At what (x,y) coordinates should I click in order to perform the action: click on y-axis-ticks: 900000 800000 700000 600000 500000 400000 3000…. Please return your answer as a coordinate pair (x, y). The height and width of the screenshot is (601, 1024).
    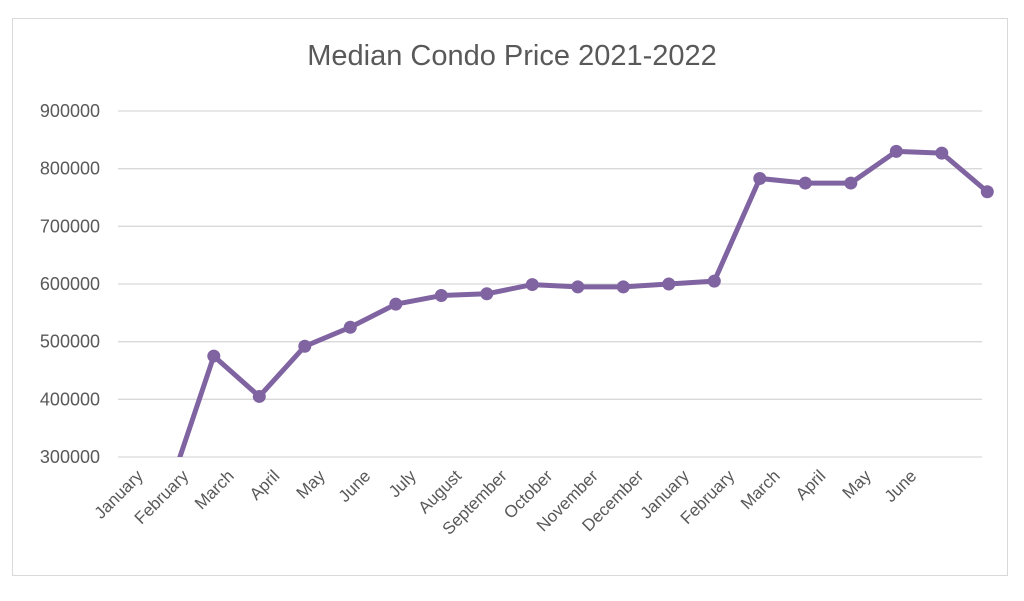
    Looking at the image, I should click on (70, 284).